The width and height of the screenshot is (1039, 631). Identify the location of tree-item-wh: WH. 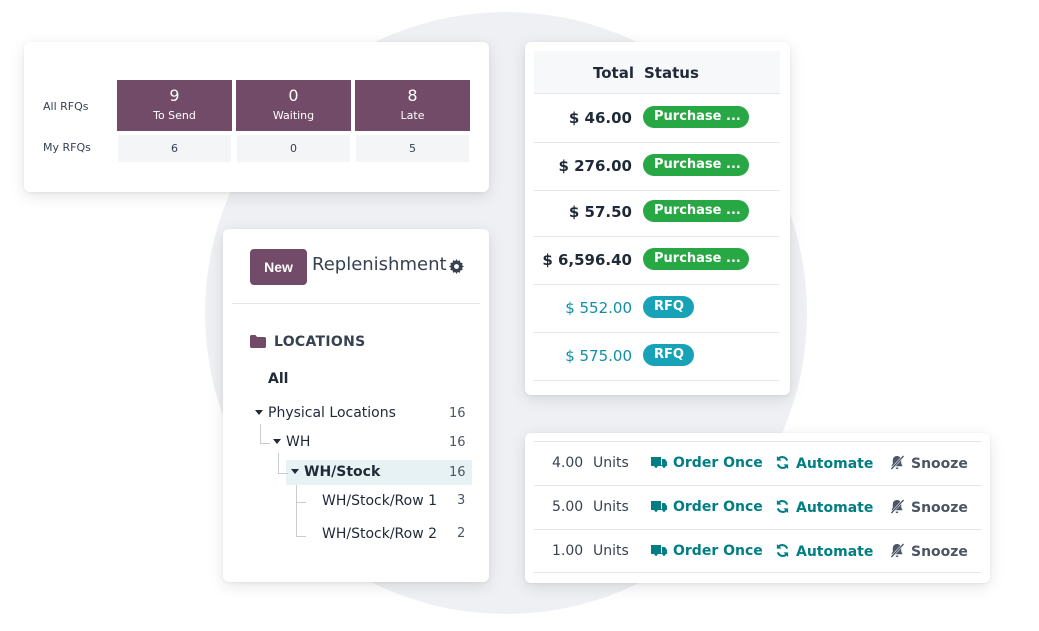
(291, 442).